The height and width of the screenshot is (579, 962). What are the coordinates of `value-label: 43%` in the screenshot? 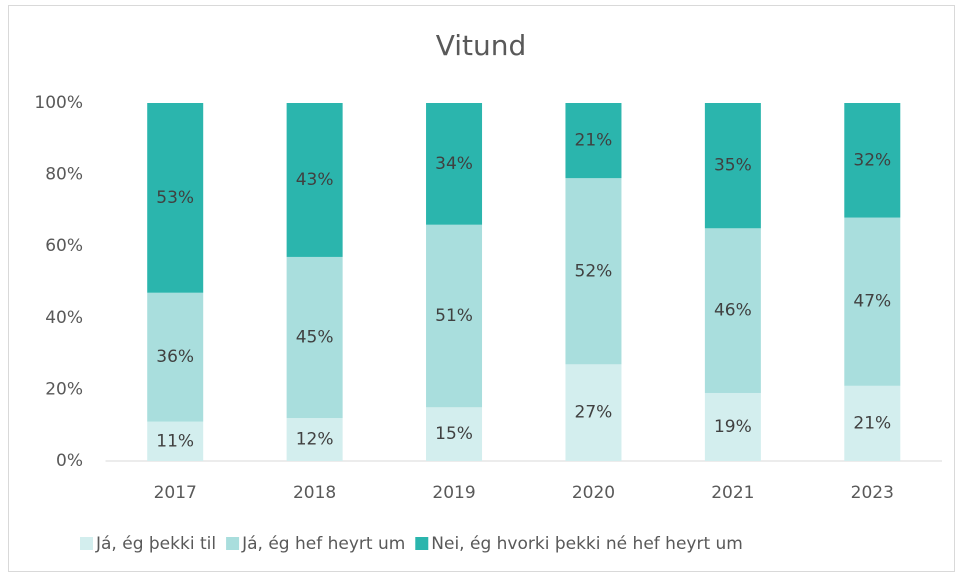 It's located at (315, 180).